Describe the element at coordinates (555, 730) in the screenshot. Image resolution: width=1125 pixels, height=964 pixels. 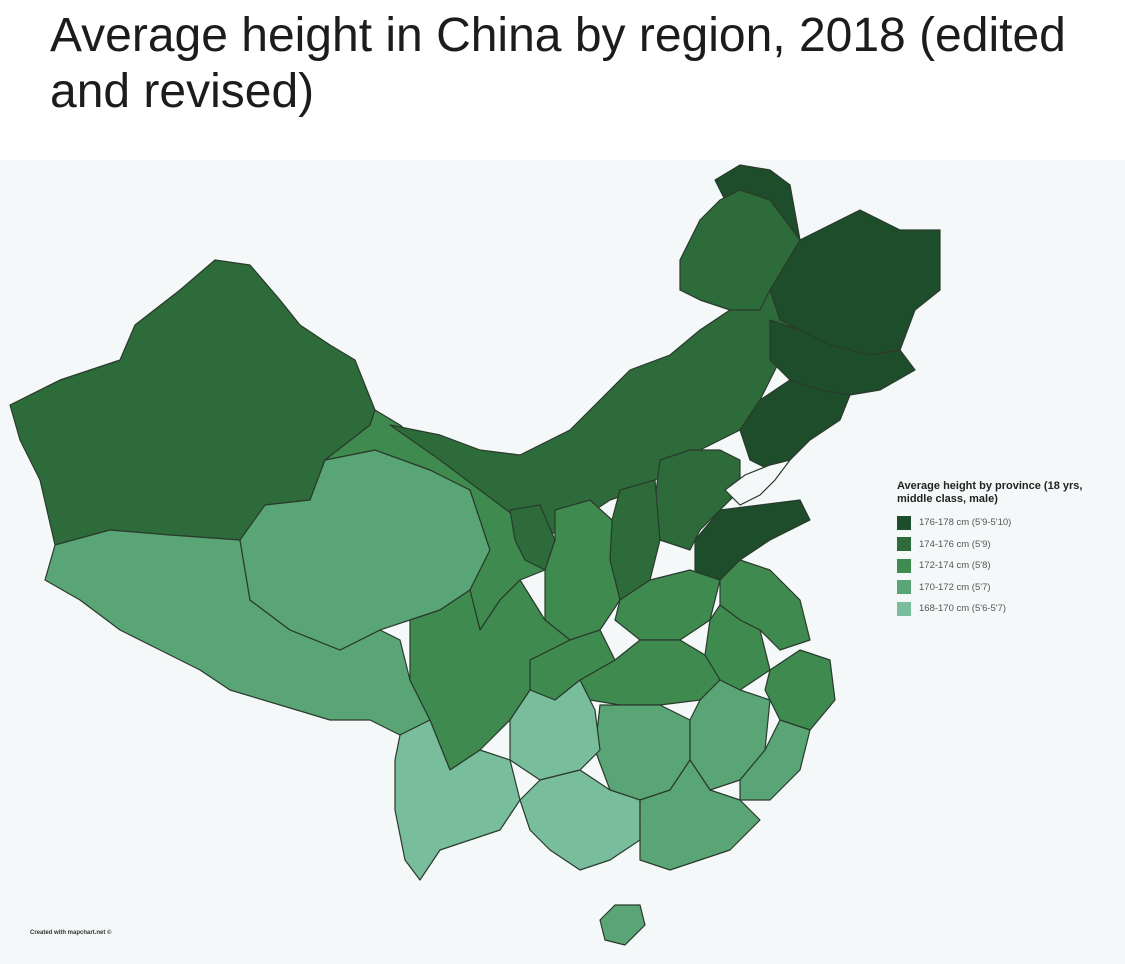
I see `province-guizhou` at that location.